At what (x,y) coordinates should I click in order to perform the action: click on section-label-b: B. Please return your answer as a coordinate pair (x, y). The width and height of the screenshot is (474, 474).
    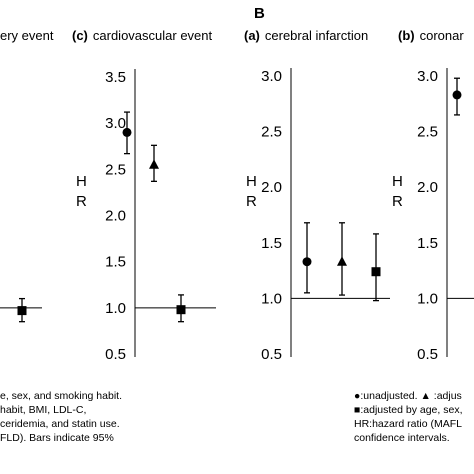
    Looking at the image, I should click on (259, 13).